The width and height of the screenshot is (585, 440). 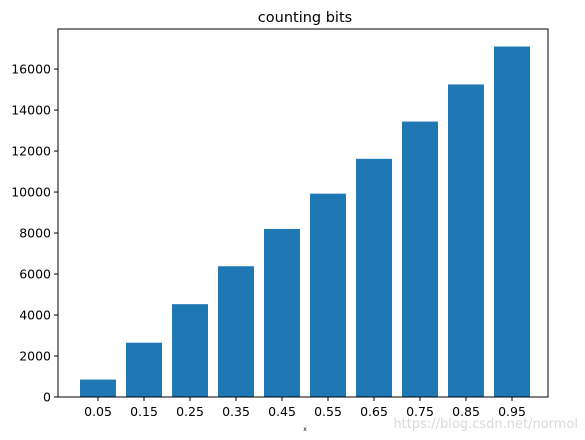 What do you see at coordinates (485, 424) in the screenshot?
I see `watermark-text: https://blog.csdn.net/normol` at bounding box center [485, 424].